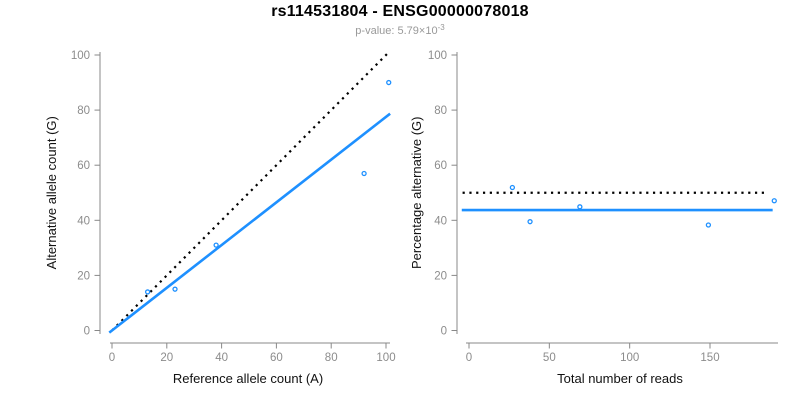 Image resolution: width=800 pixels, height=400 pixels. I want to click on chart-title: rs114531804 - ENSG00000078018, so click(400, 11).